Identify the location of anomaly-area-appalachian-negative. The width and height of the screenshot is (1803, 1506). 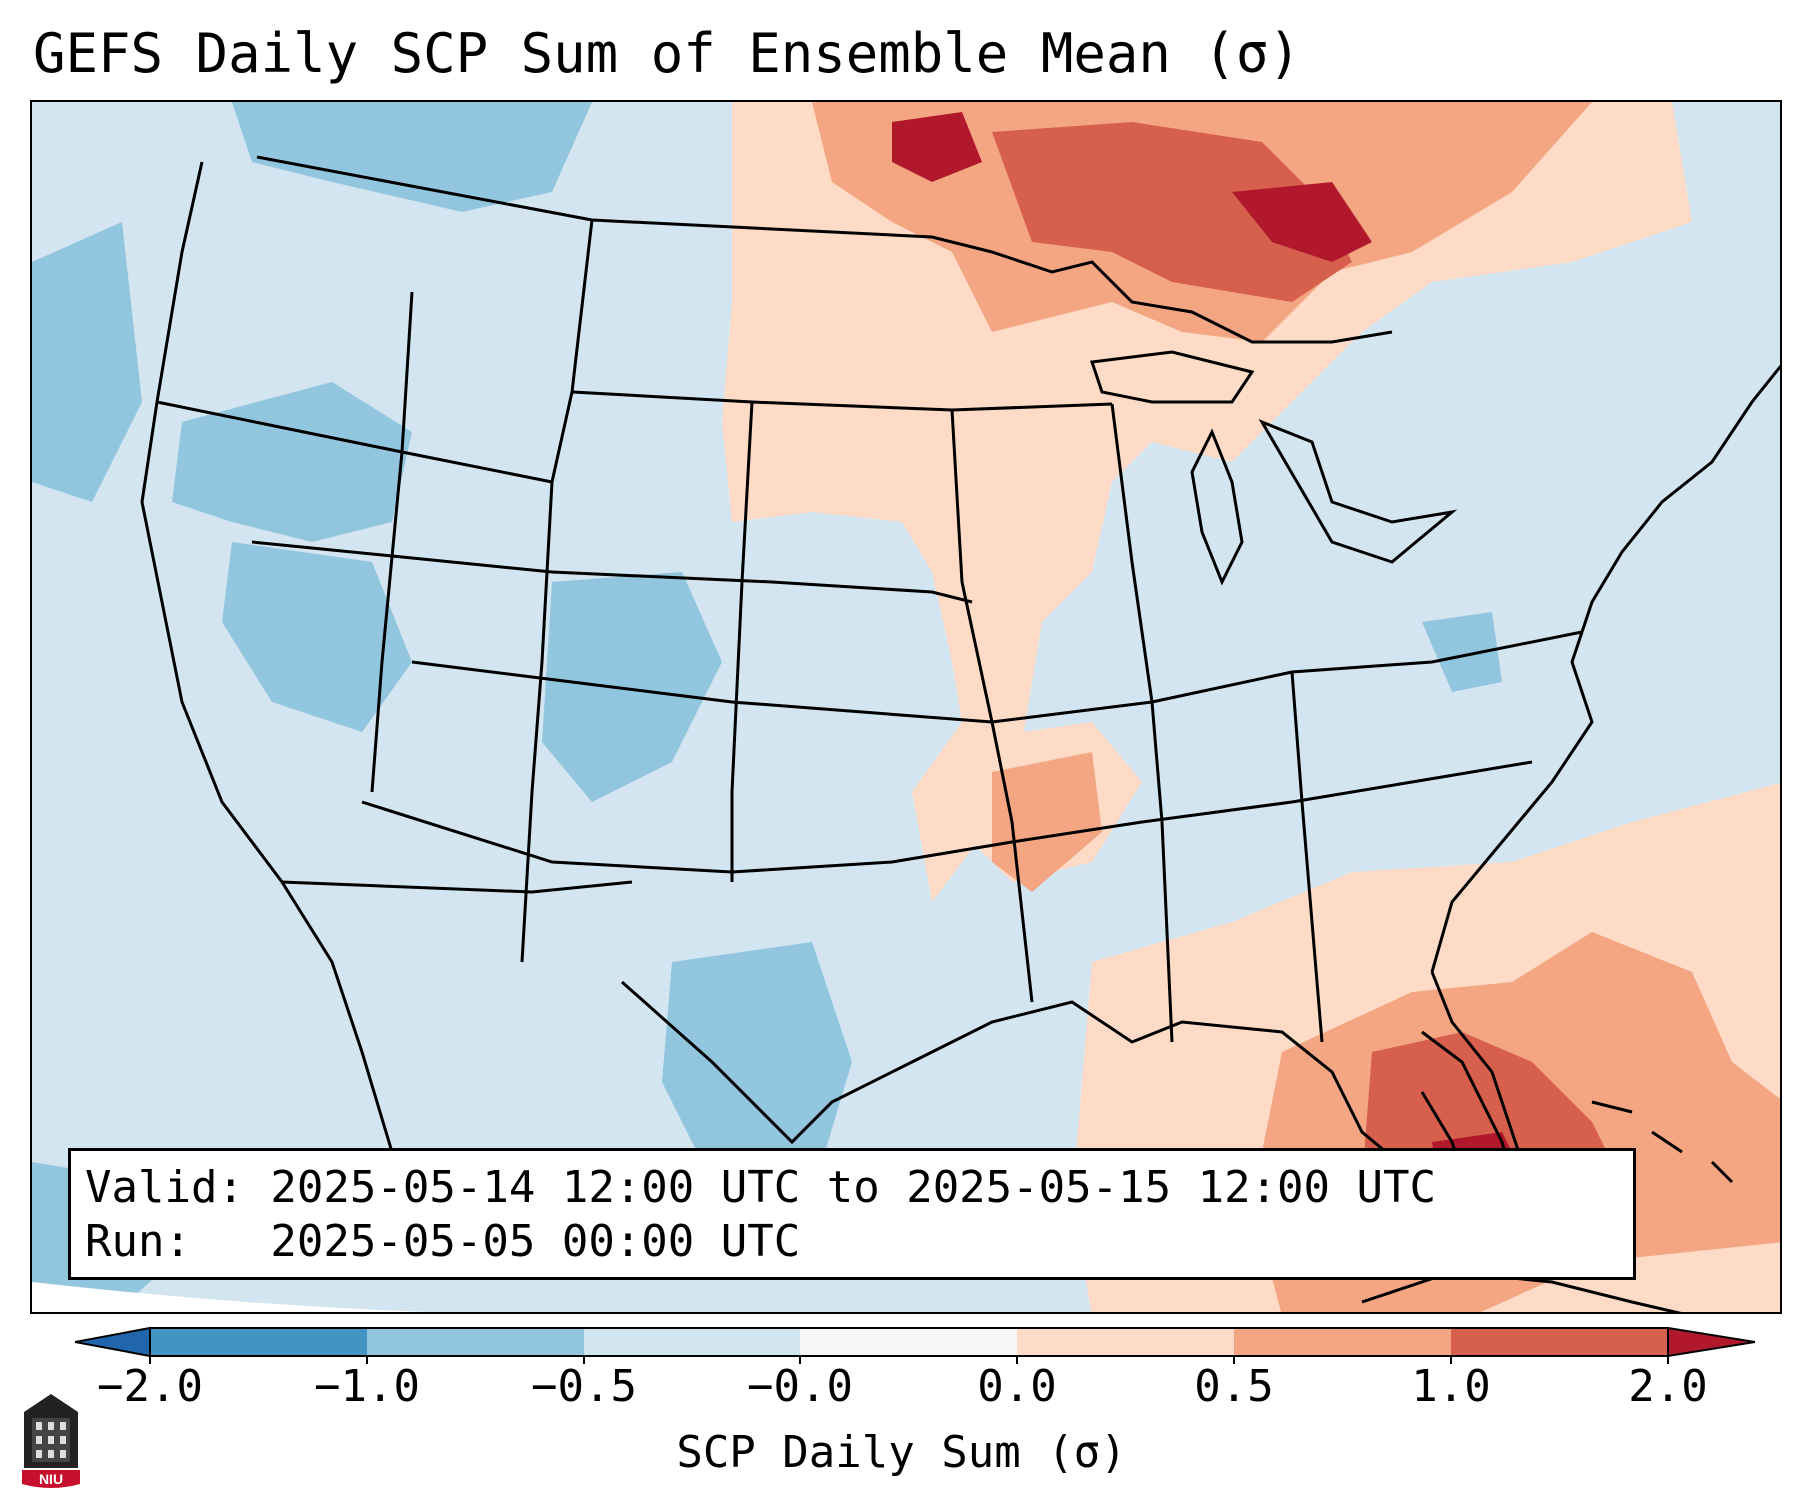
(1462, 652).